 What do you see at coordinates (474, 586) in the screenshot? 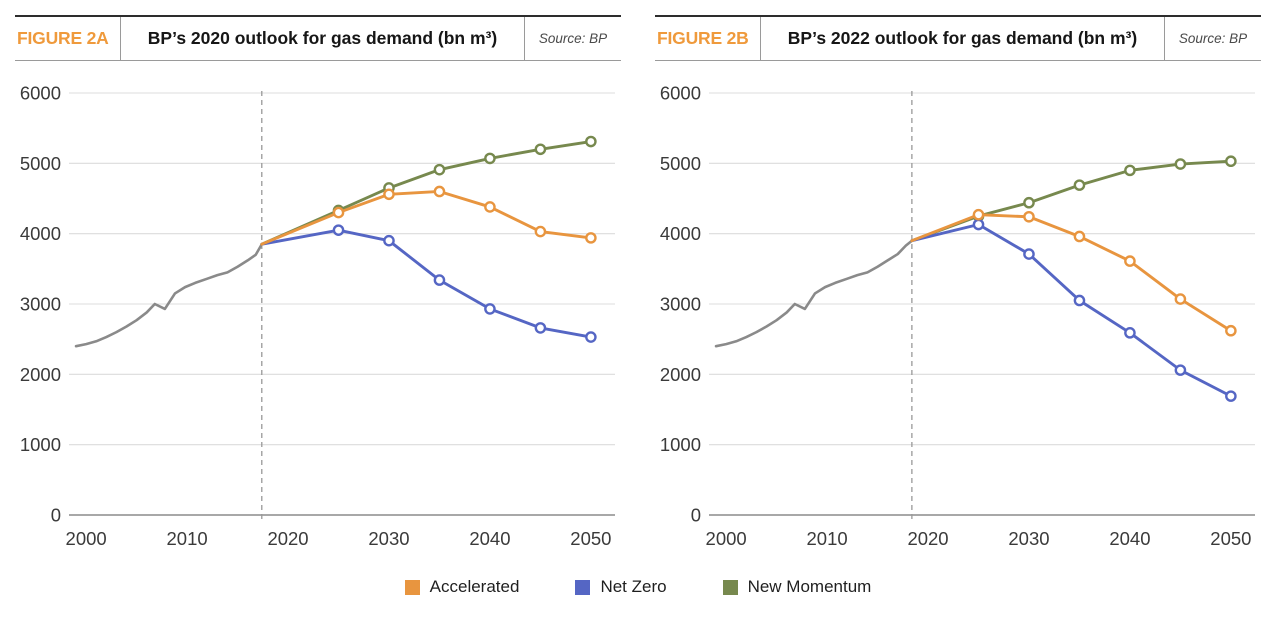
I see `legend-label-accelerated: Accelerated` at bounding box center [474, 586].